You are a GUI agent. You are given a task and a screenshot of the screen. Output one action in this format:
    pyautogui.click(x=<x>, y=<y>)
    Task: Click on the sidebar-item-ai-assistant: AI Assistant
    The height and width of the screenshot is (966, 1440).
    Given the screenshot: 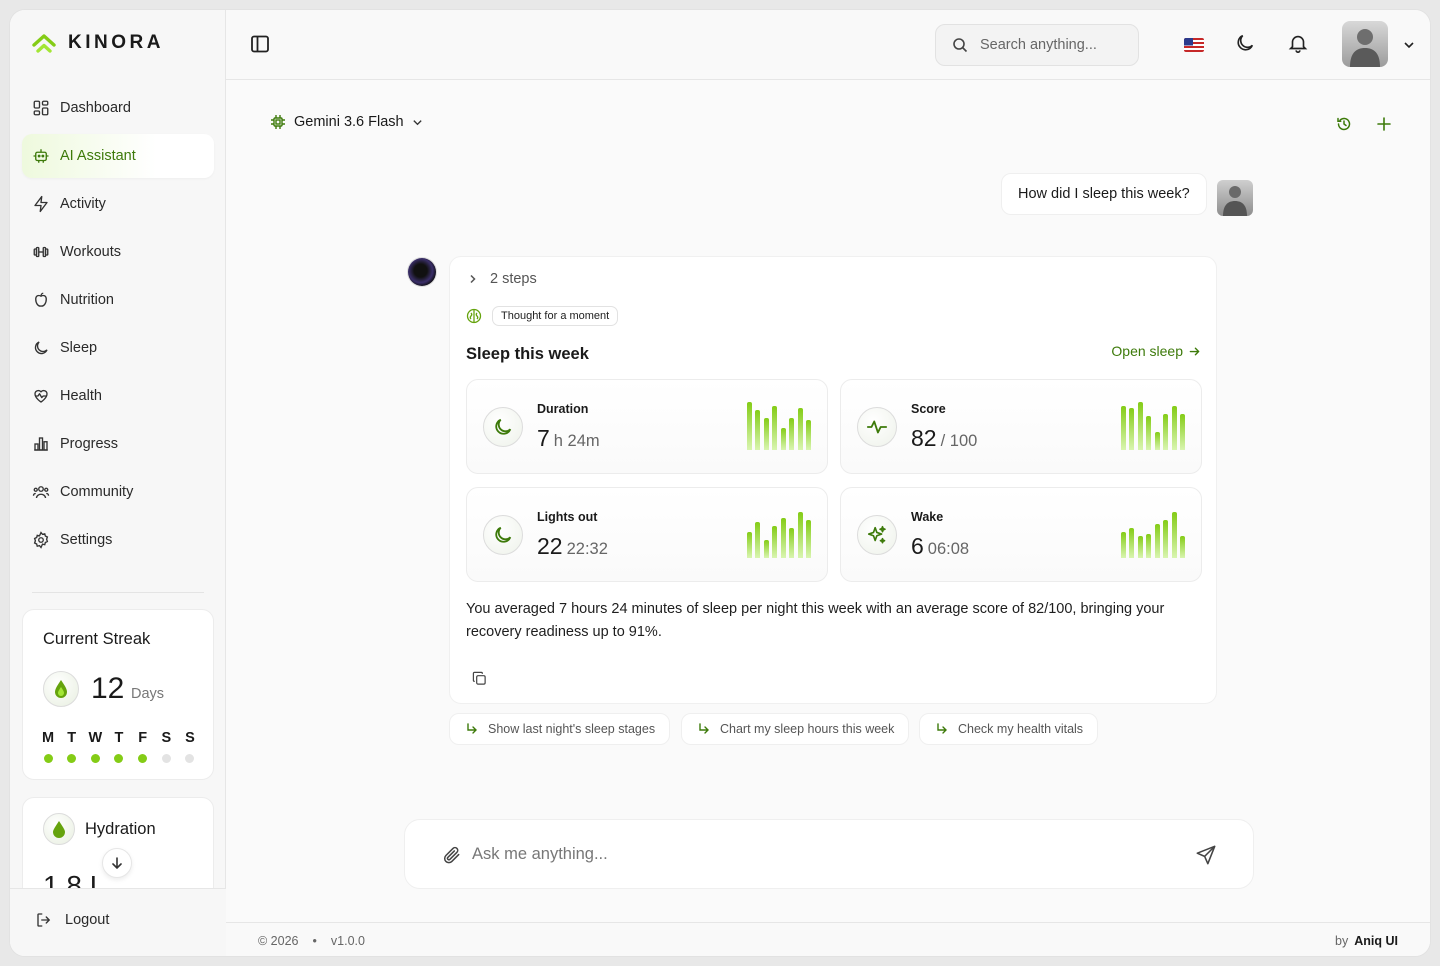 What is the action you would take?
    pyautogui.click(x=118, y=156)
    